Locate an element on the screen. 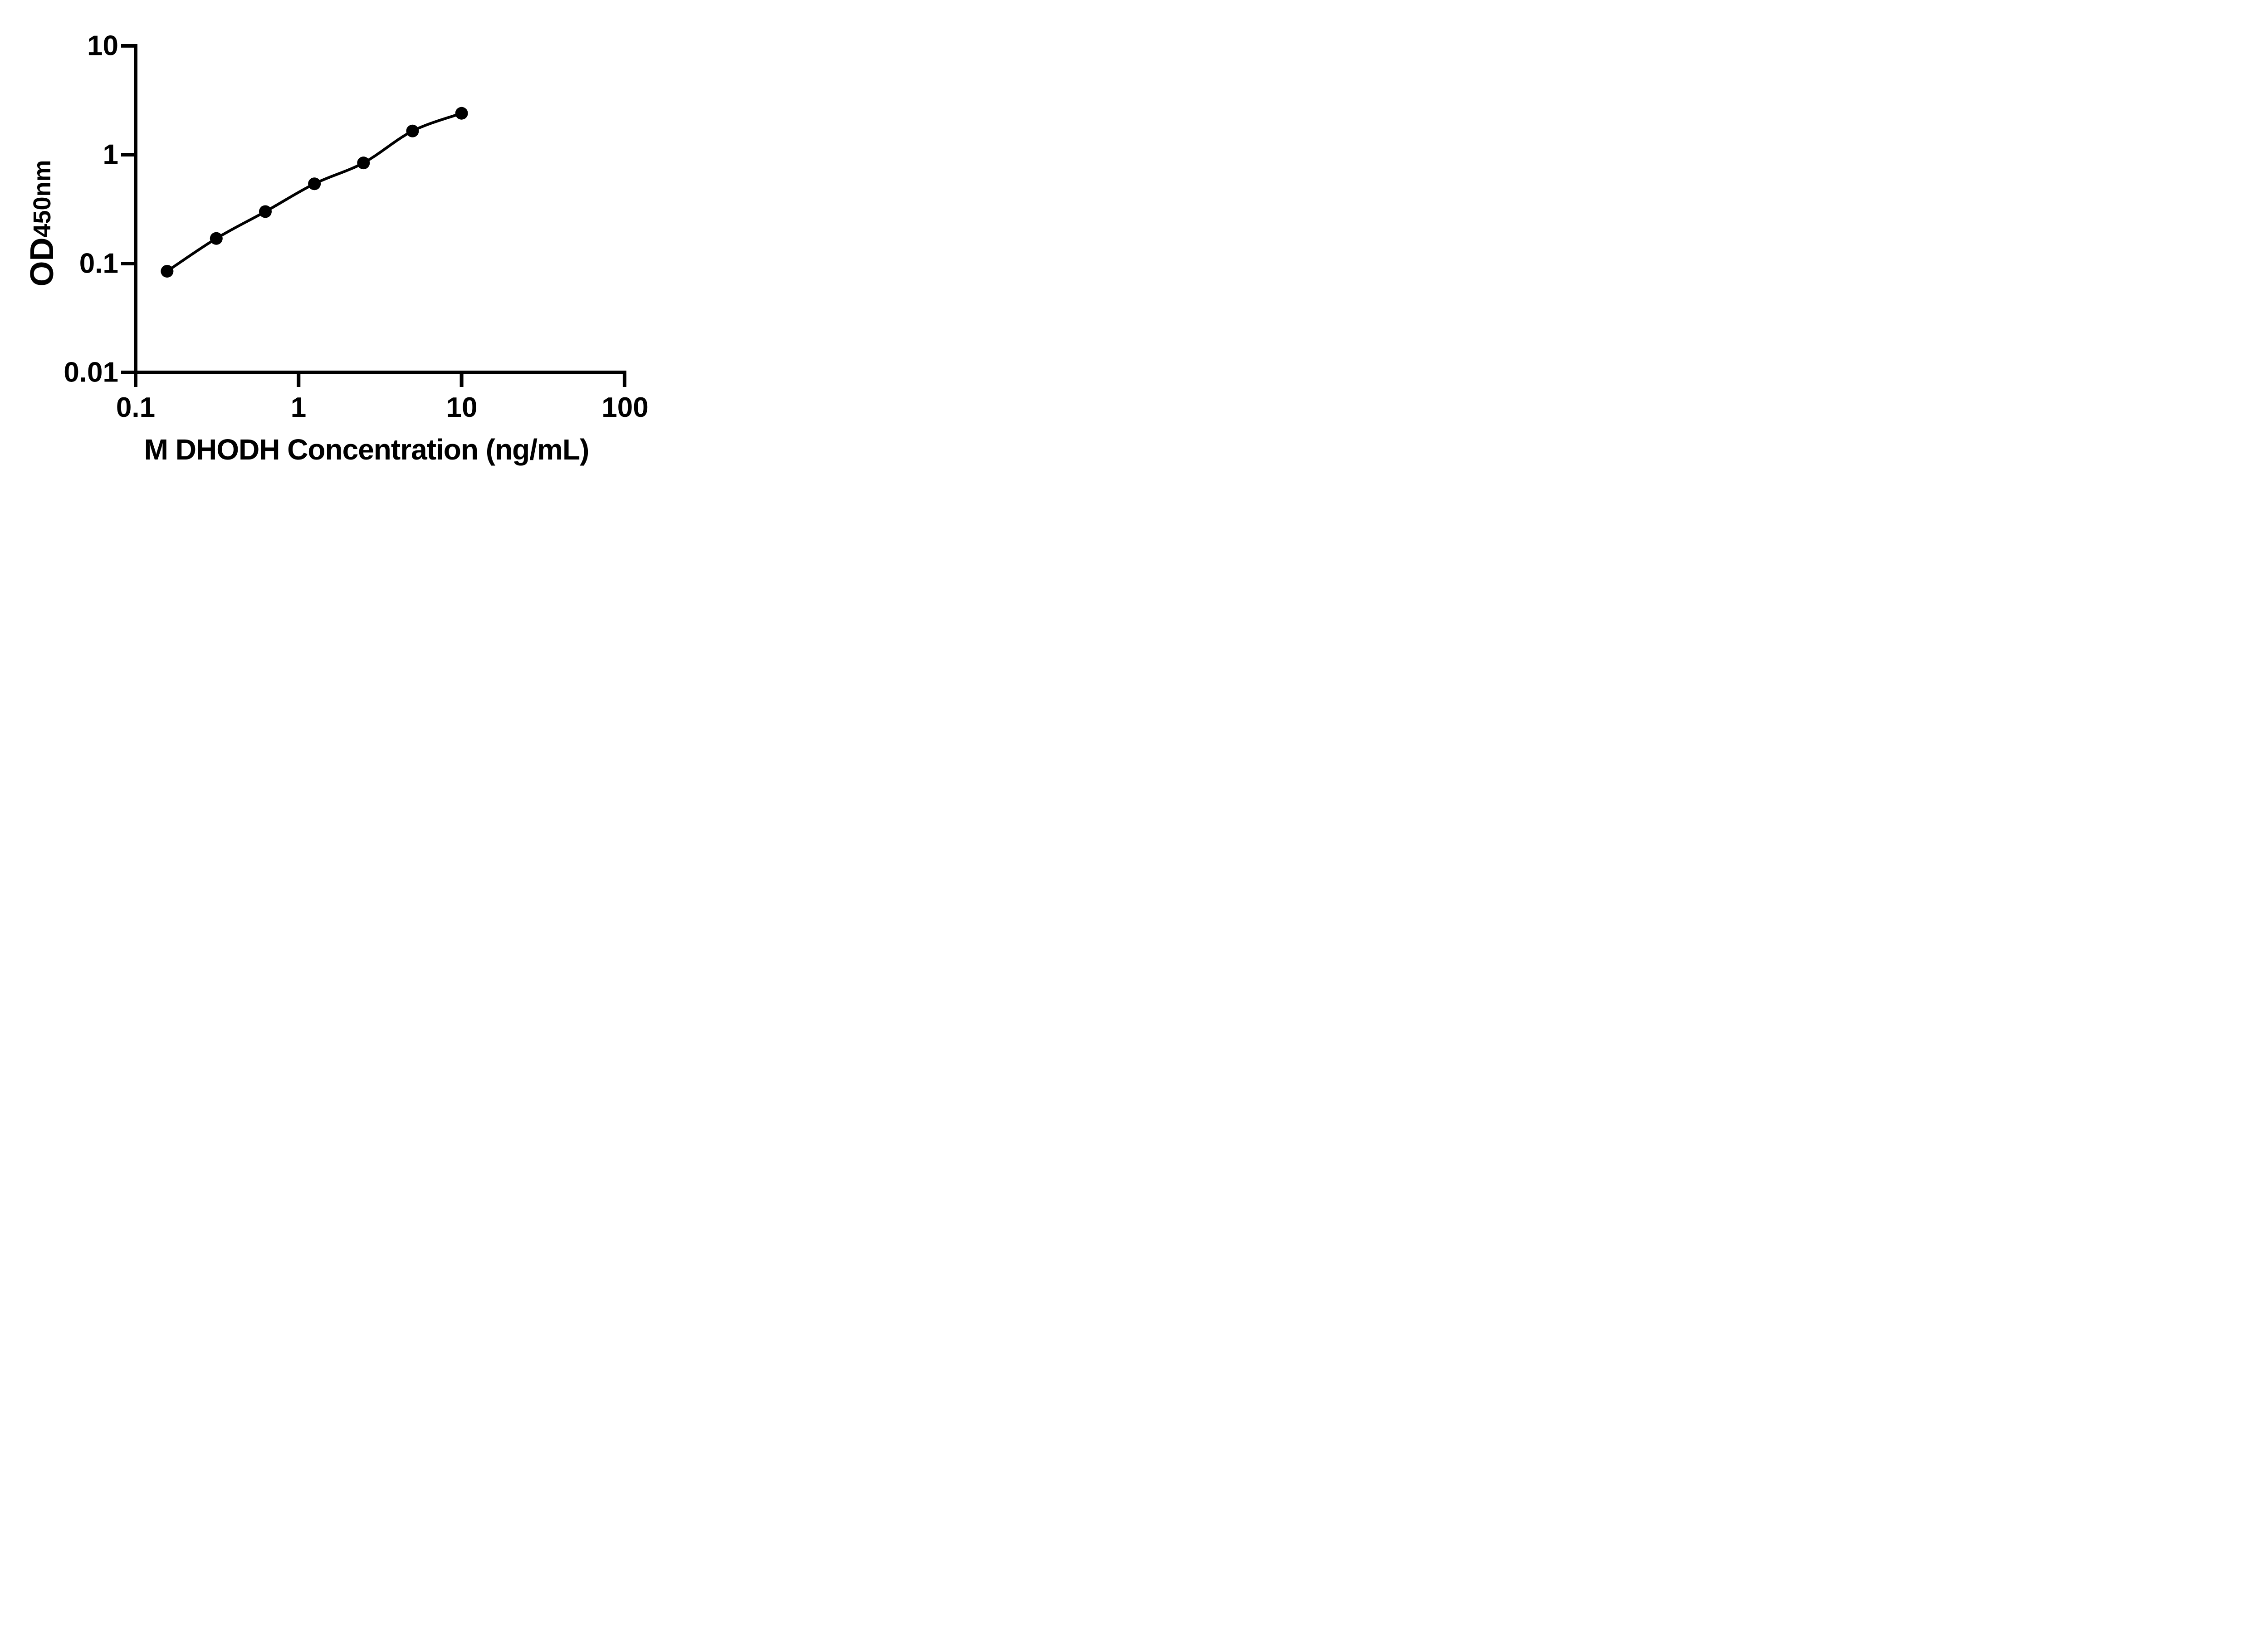  fit-curve-line is located at coordinates (315, 192).